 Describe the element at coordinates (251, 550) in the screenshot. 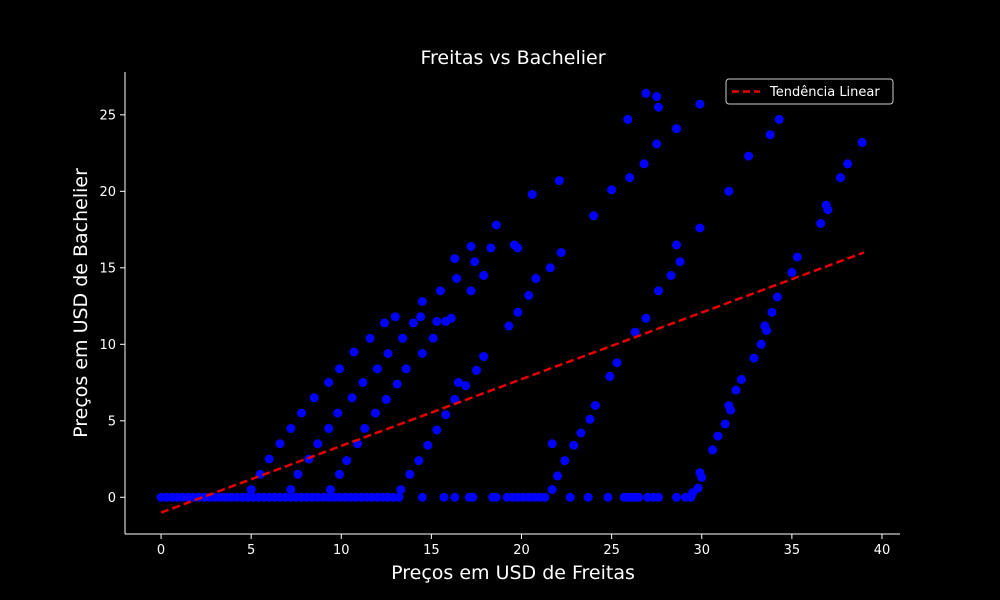

I see `x-tick-label: 5` at that location.